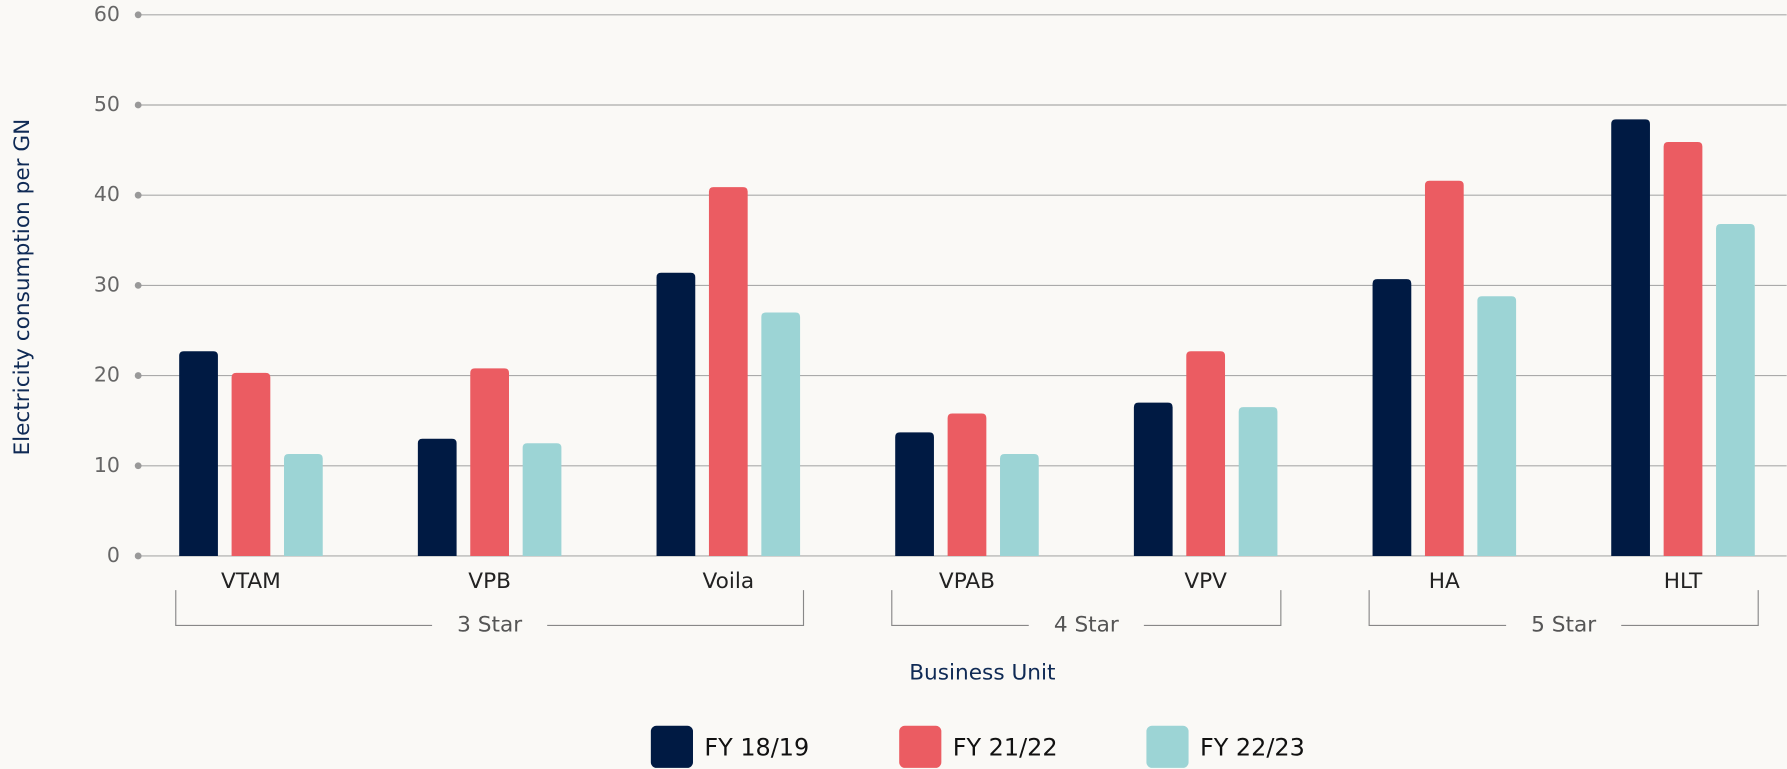 Image resolution: width=1787 pixels, height=769 pixels. What do you see at coordinates (1005, 747) in the screenshot?
I see `legend-label: FY 21/22` at bounding box center [1005, 747].